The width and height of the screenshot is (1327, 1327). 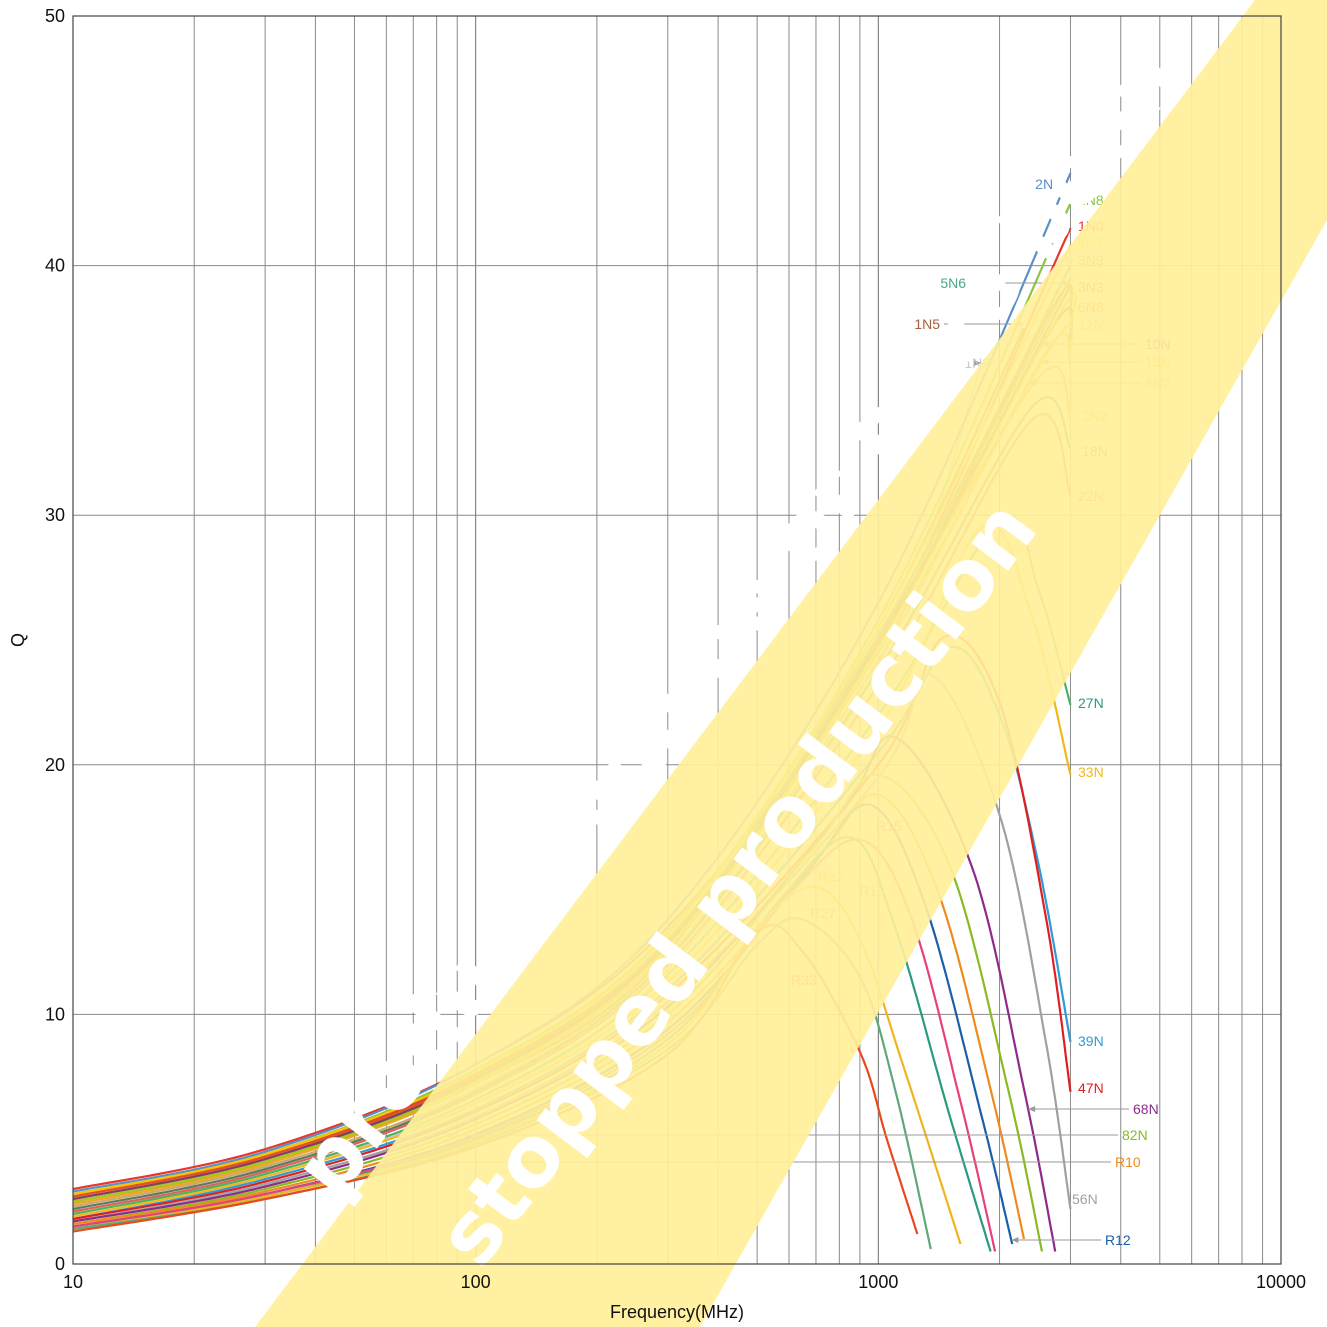 What do you see at coordinates (1118, 1240) in the screenshot?
I see `series-label-r12: R12` at bounding box center [1118, 1240].